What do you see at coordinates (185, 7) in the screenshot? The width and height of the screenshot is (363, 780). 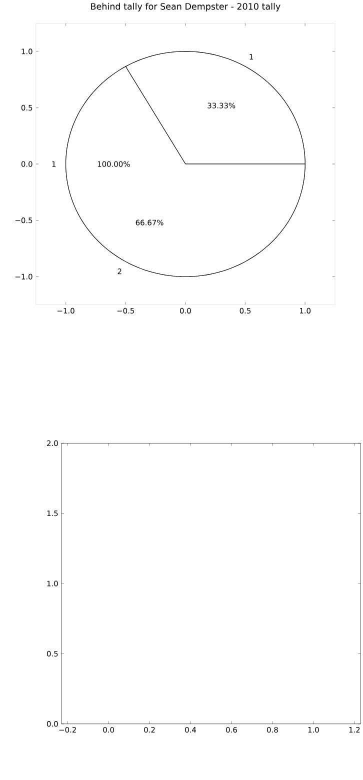 I see `chart-title: Behind tally for Sean Dempster - 2010 tally` at bounding box center [185, 7].